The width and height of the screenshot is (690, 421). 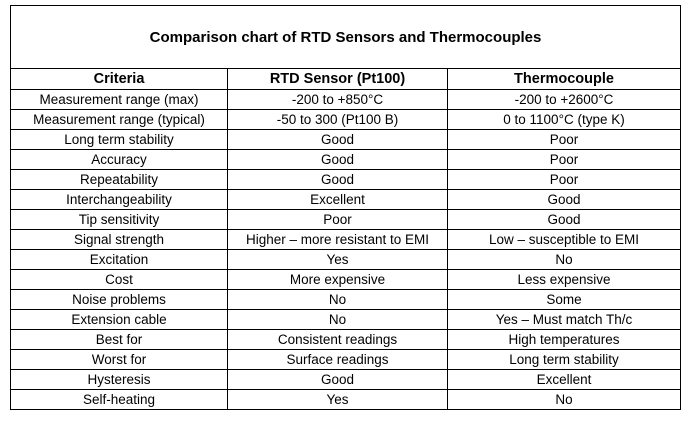 What do you see at coordinates (564, 299) in the screenshot?
I see `value-cell: Some` at bounding box center [564, 299].